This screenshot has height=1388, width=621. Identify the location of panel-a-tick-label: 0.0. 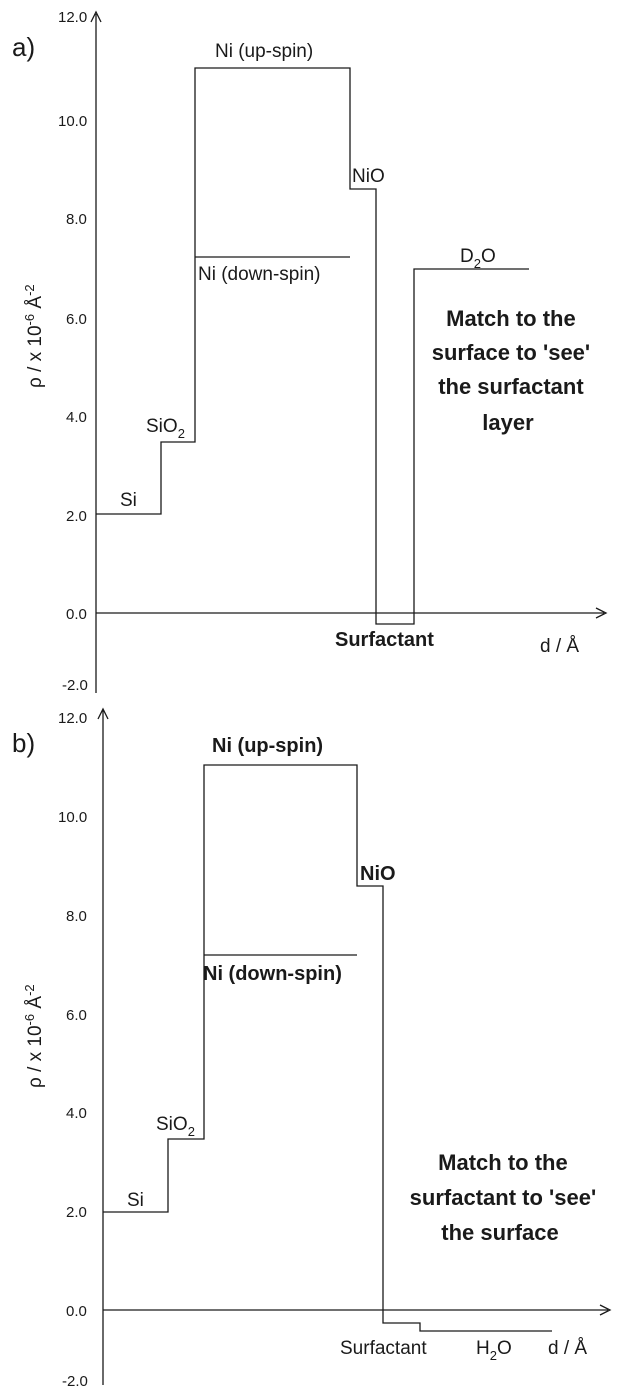
(76, 614).